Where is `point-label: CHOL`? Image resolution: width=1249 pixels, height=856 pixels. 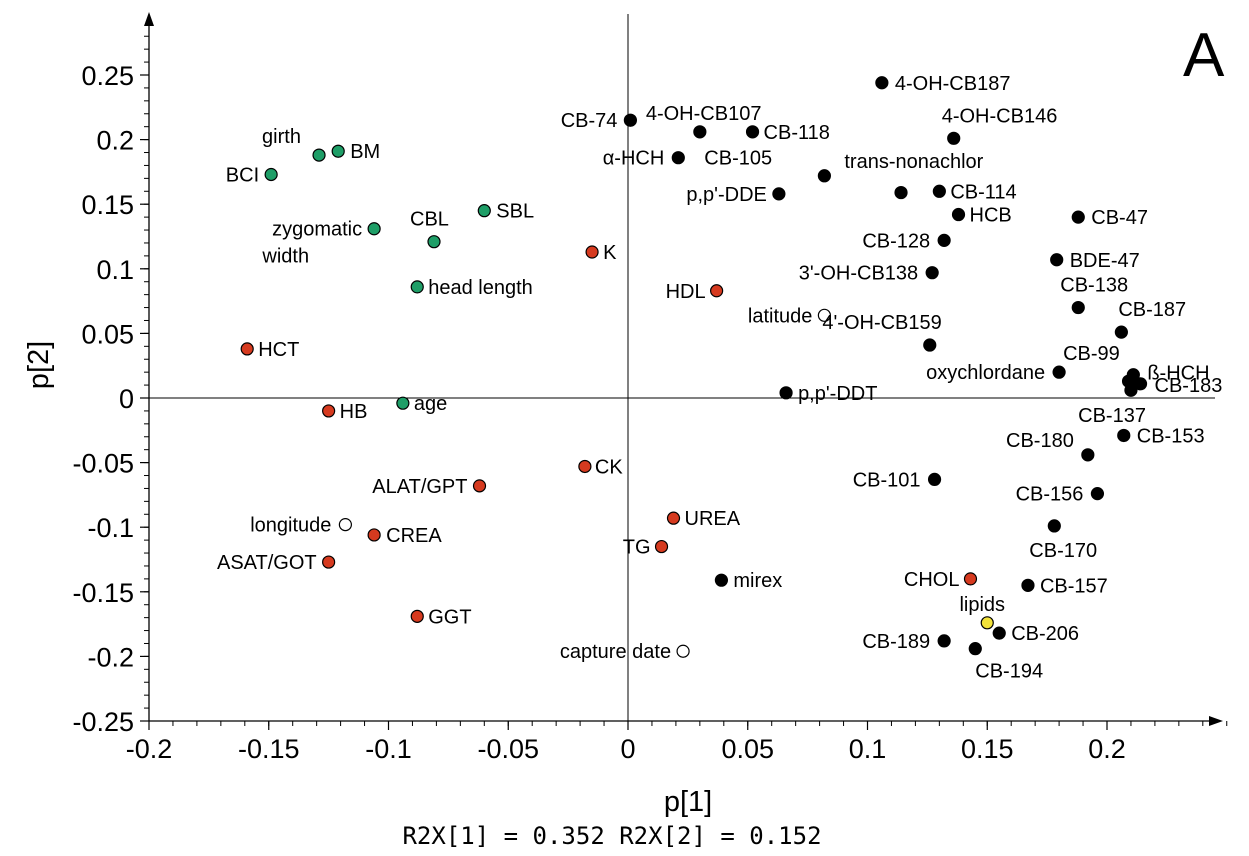
point-label: CHOL is located at coordinates (932, 580).